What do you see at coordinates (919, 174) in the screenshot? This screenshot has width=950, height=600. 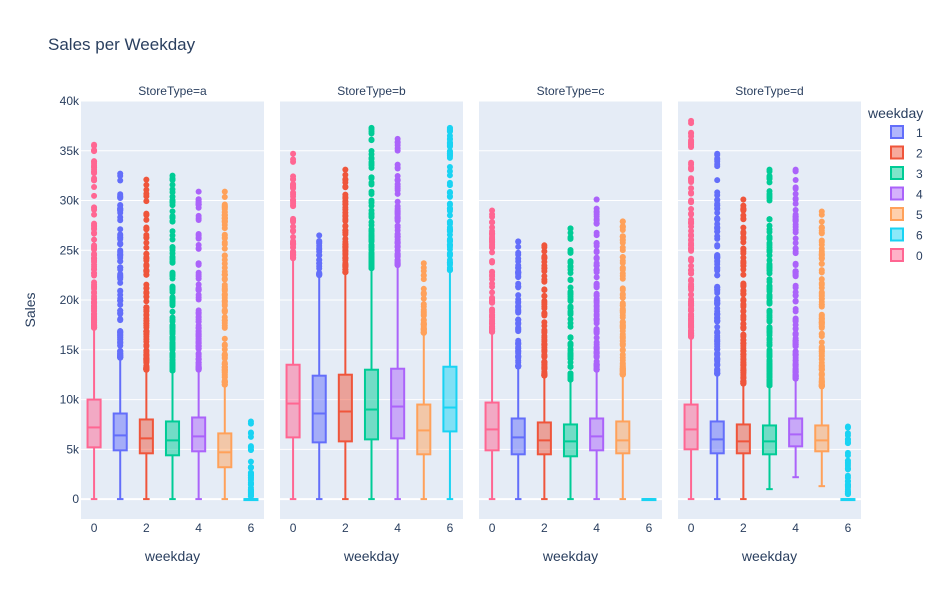 I see `legend-label-3: 3` at bounding box center [919, 174].